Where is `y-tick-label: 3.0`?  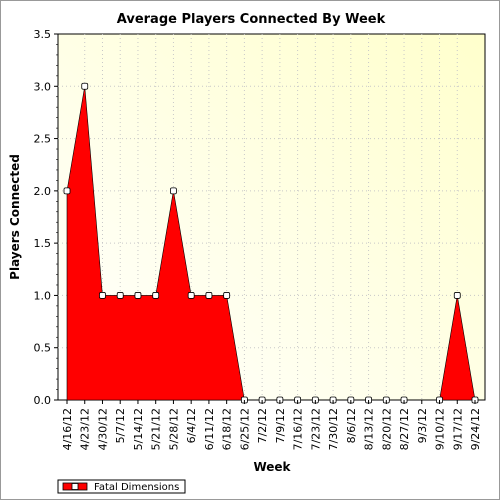
y-tick-label: 3.0 is located at coordinates (43, 86).